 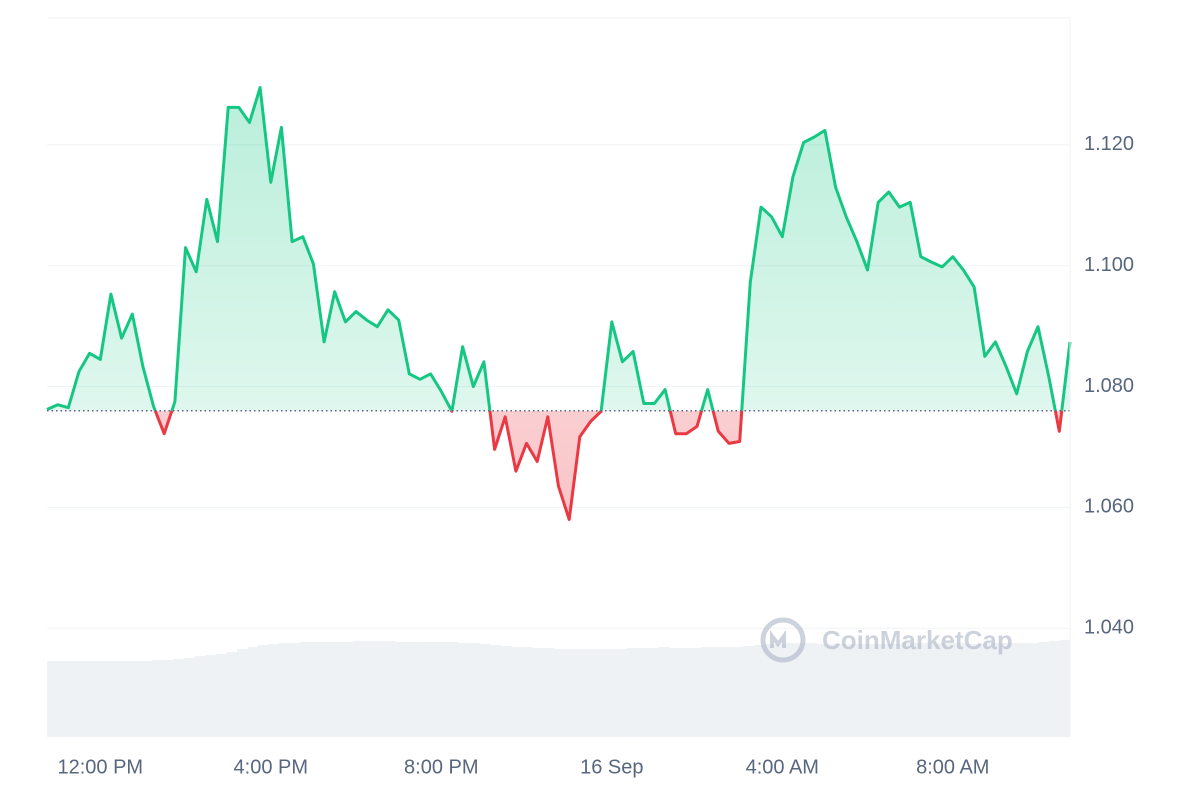 I want to click on watermark-text: CoinMarketCap, so click(x=917, y=640).